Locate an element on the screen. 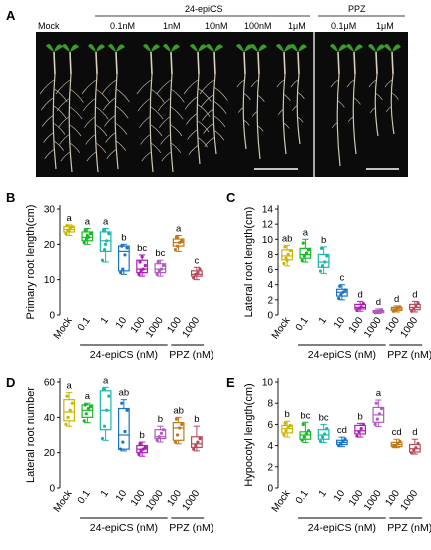  significance-letter: c is located at coordinates (342, 278).